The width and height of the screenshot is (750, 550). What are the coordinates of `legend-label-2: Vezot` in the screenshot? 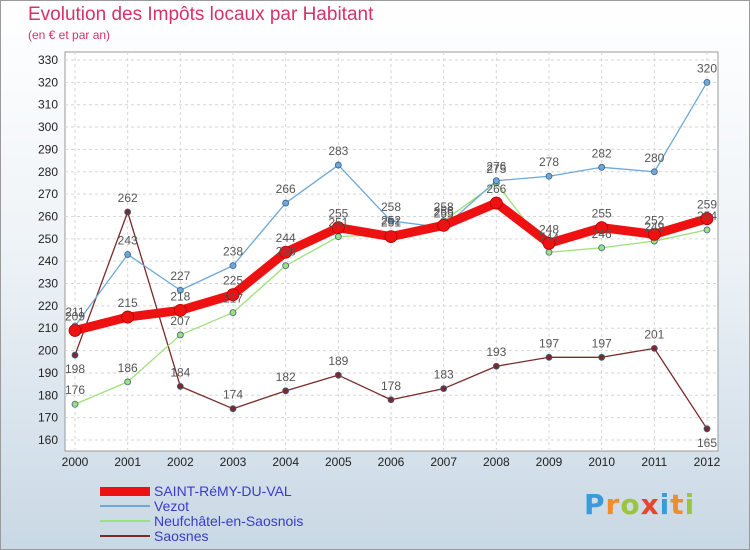 It's located at (172, 506).